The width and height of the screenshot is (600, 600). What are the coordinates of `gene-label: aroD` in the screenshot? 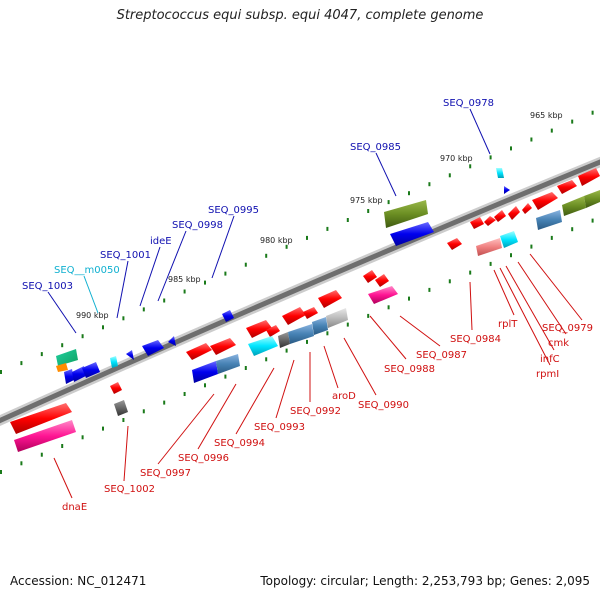 It's located at (344, 396).